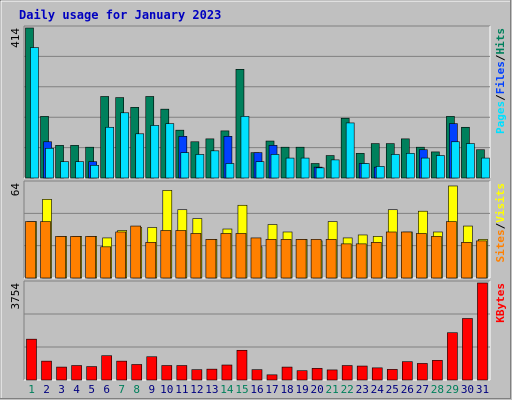 This screenshot has width=512, height=405. What do you see at coordinates (500, 203) in the screenshot?
I see `legend-entry-visits: Visits` at bounding box center [500, 203].